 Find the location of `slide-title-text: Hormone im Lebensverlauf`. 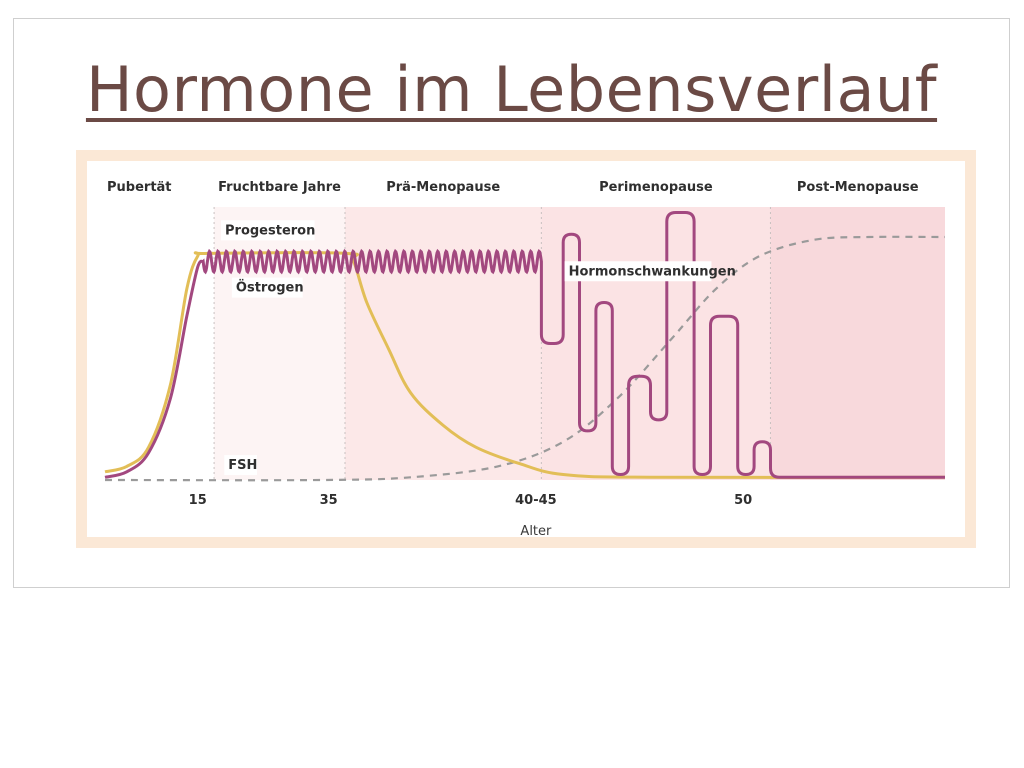

slide-title-text: Hormone im Lebensverlauf is located at coordinates (511, 89).